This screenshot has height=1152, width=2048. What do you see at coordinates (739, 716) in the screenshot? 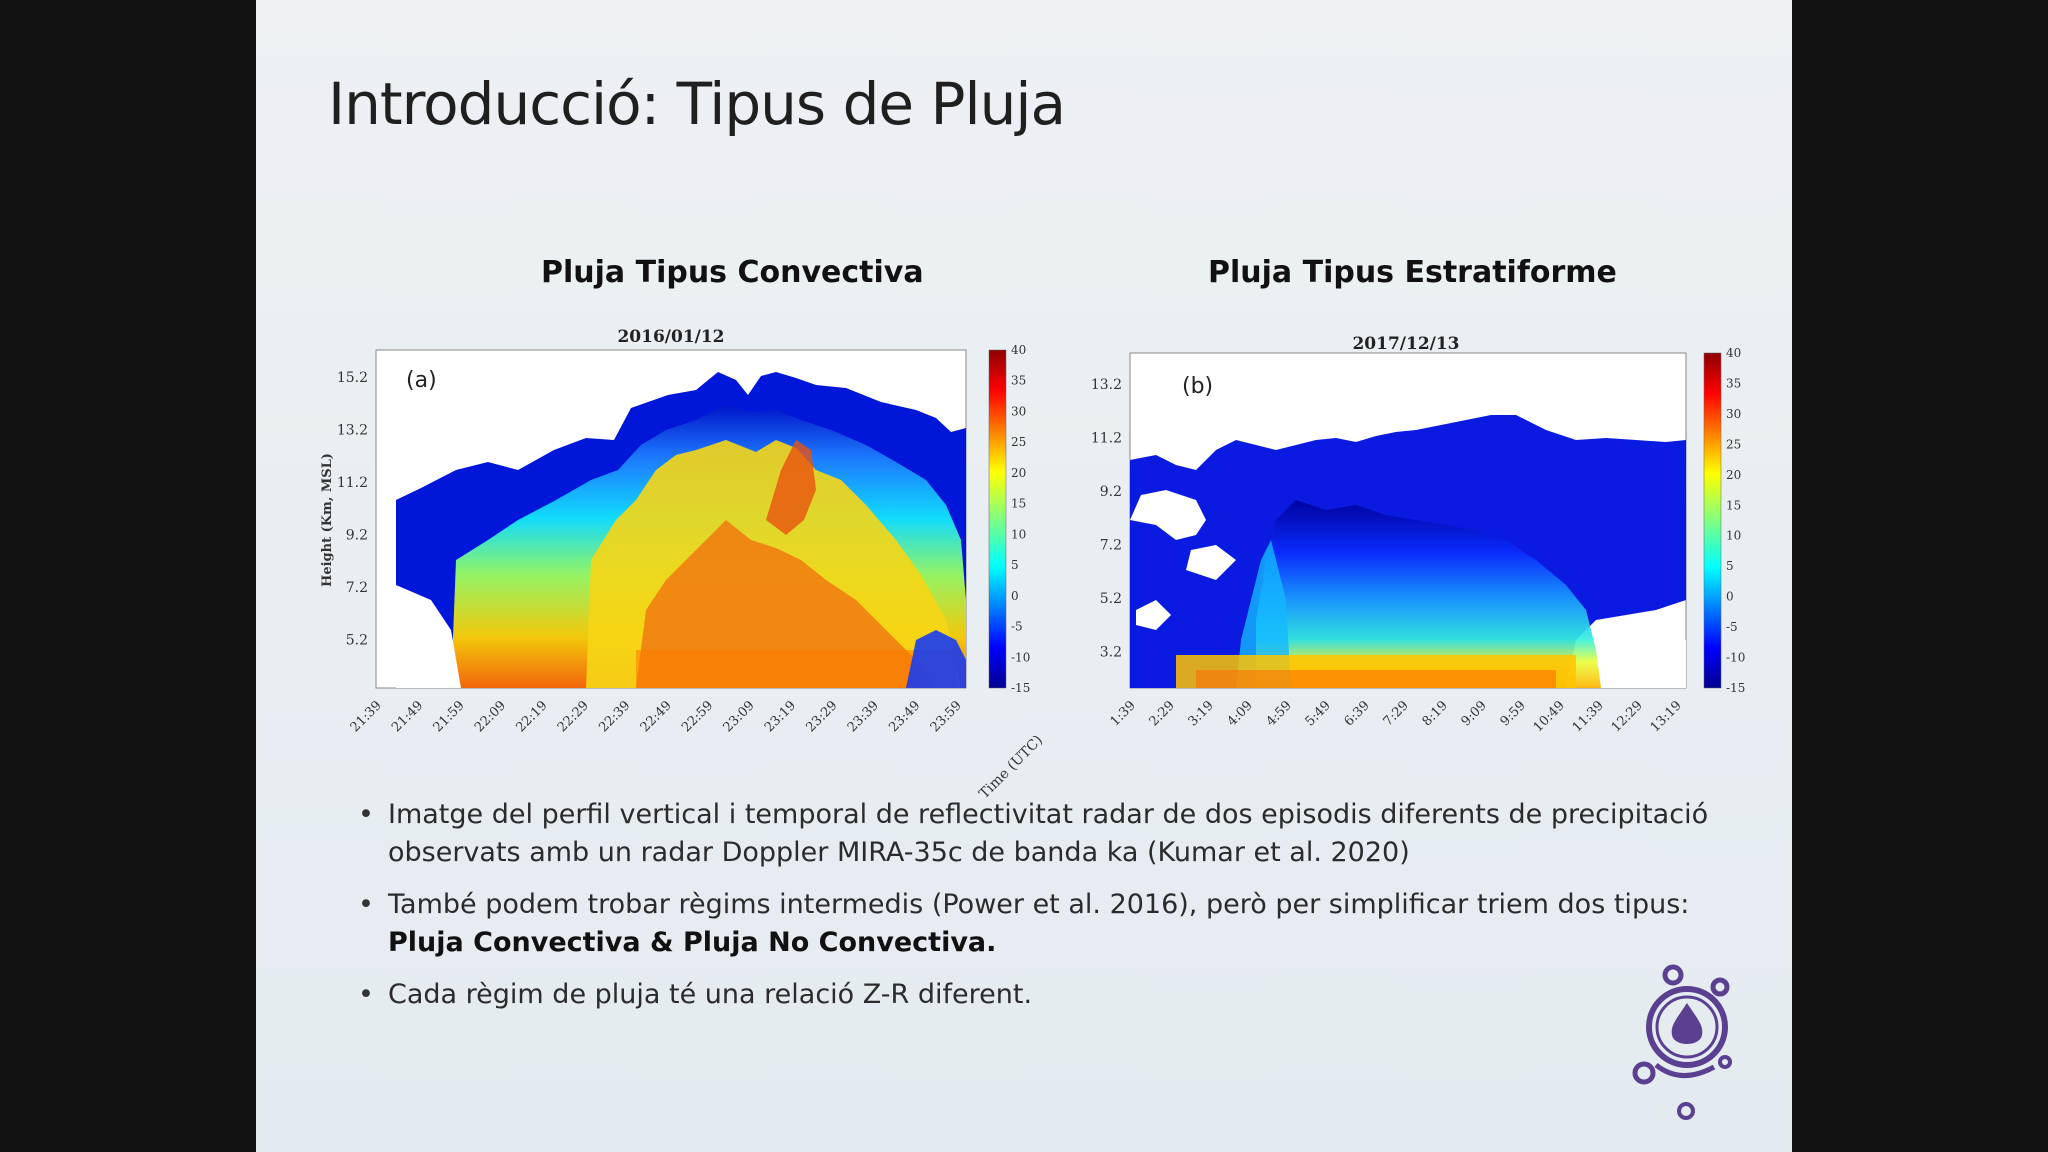
I see `x-tick-label: 23:09` at bounding box center [739, 716].